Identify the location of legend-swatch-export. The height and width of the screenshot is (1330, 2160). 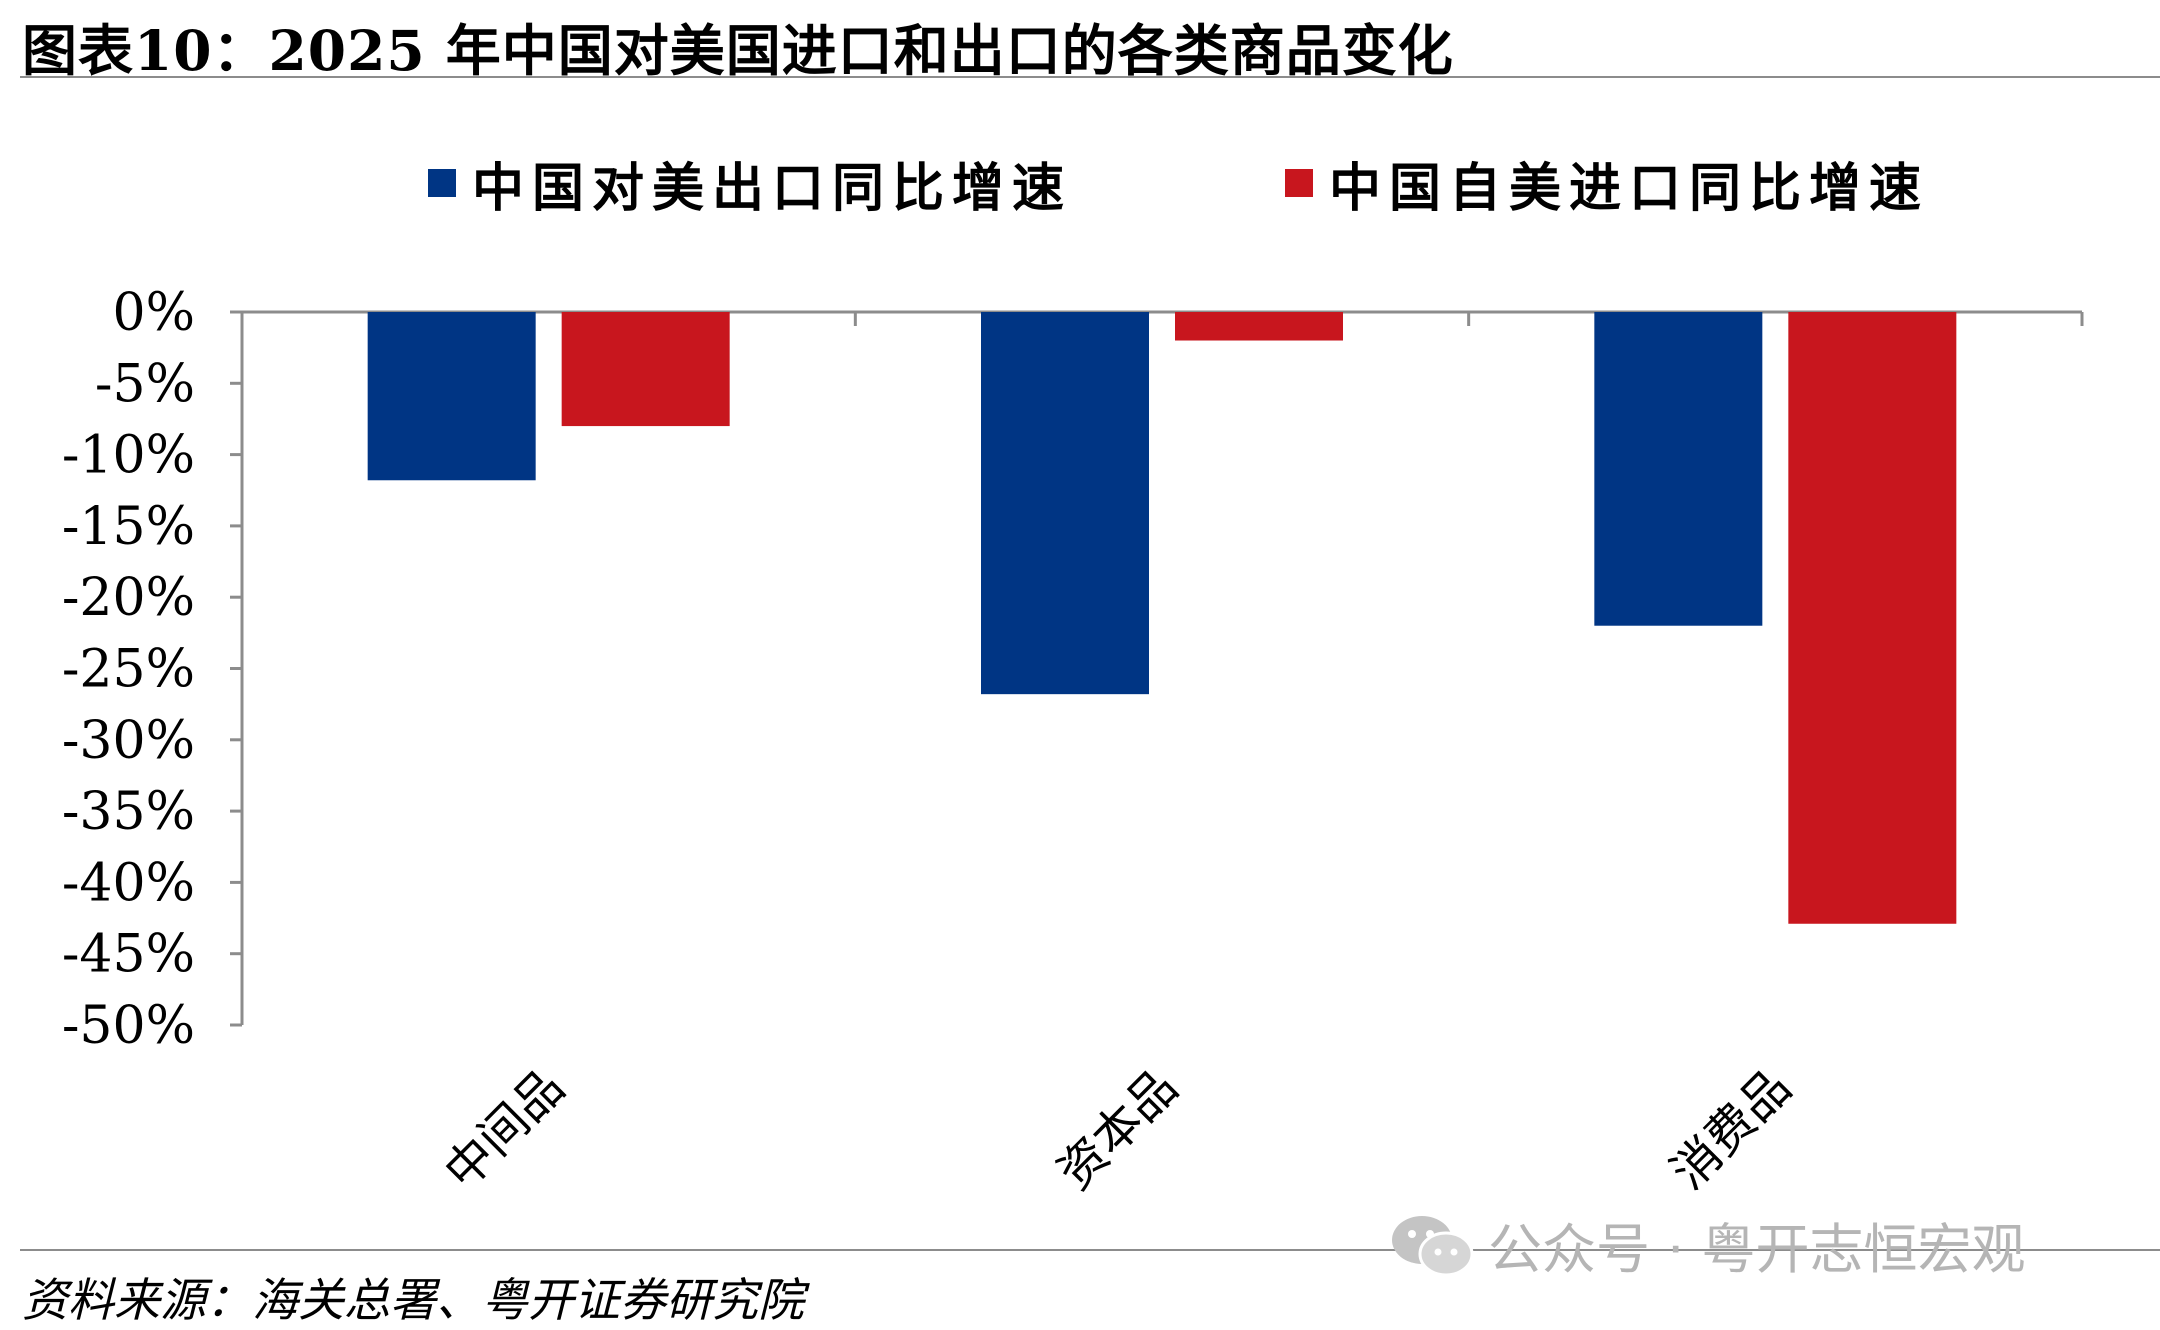
(442, 183).